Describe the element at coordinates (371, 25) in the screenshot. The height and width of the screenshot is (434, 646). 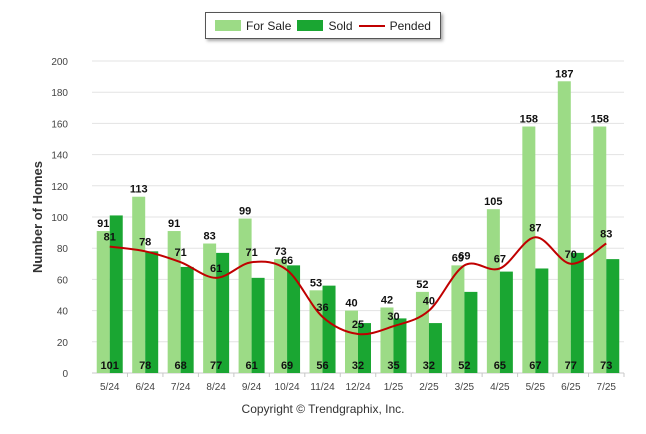
I see `pended-swatch` at that location.